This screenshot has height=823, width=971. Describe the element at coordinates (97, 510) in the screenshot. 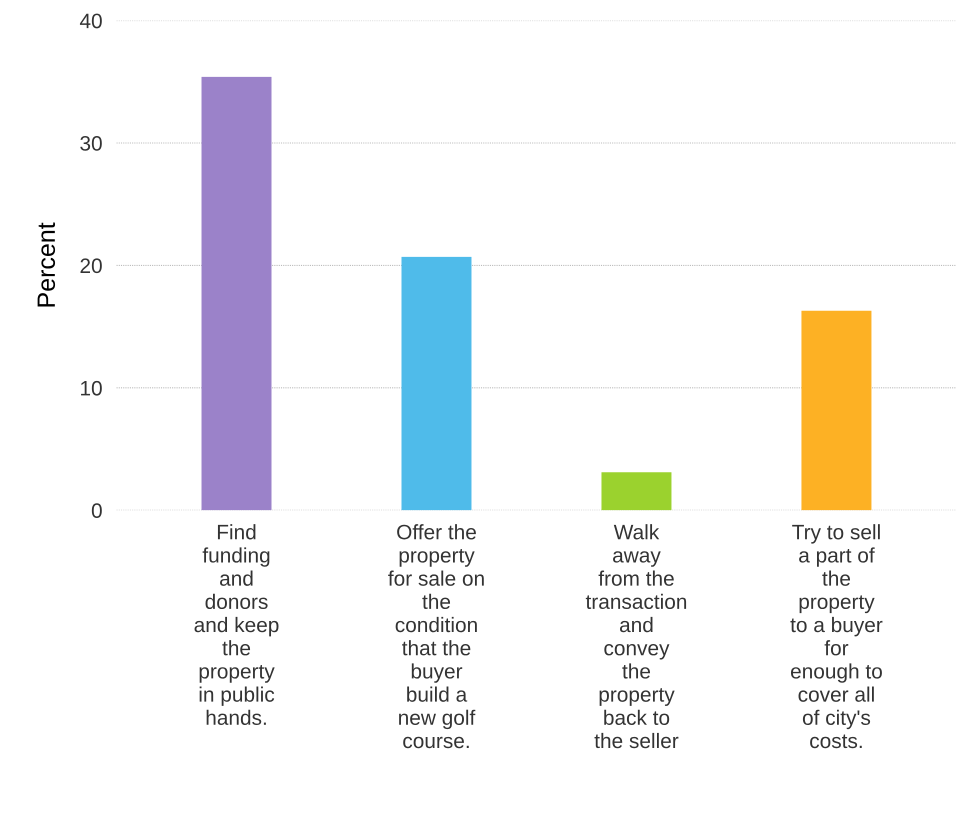

I see `y-tick-label: 0` at that location.